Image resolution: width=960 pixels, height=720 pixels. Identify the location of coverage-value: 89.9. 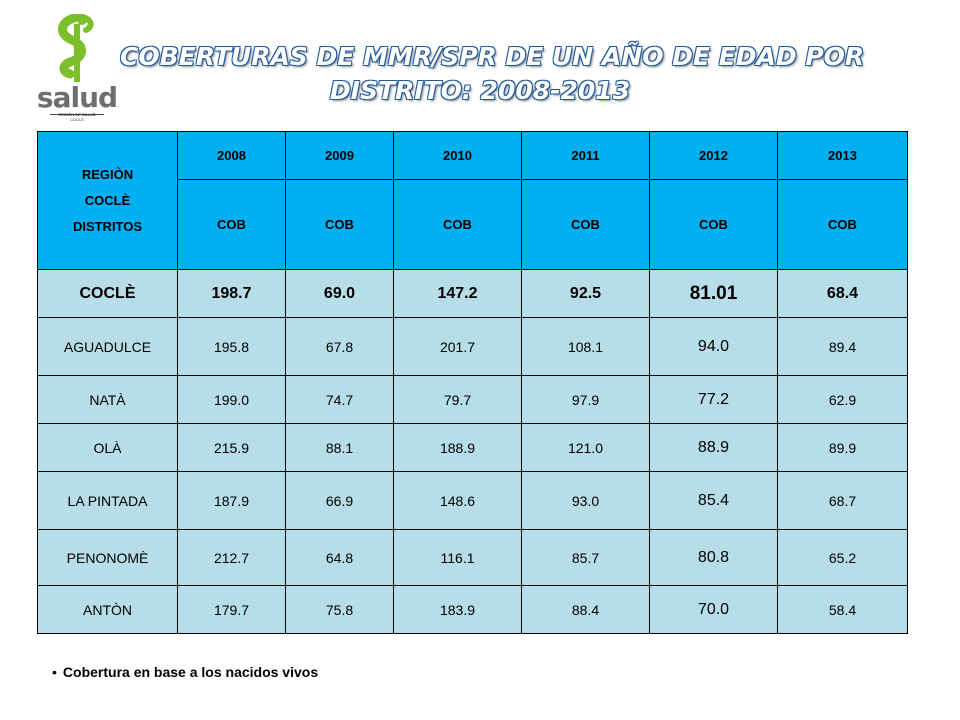
(842, 447).